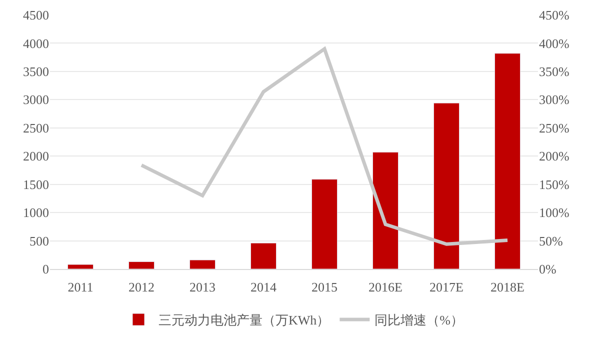 This screenshot has width=600, height=343. I want to click on y2-tick-label: 150%, so click(554, 184).